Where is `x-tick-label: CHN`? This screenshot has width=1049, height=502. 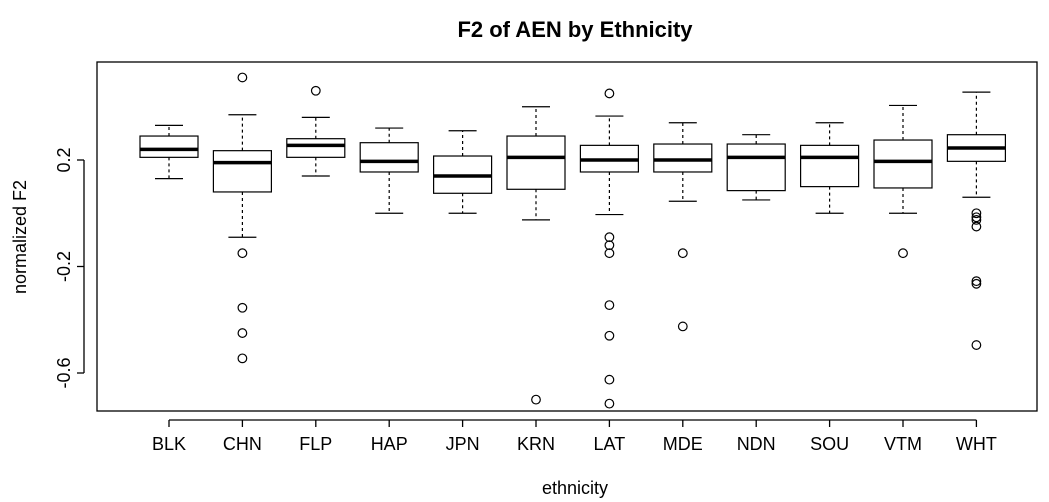
x-tick-label: CHN is located at coordinates (242, 444).